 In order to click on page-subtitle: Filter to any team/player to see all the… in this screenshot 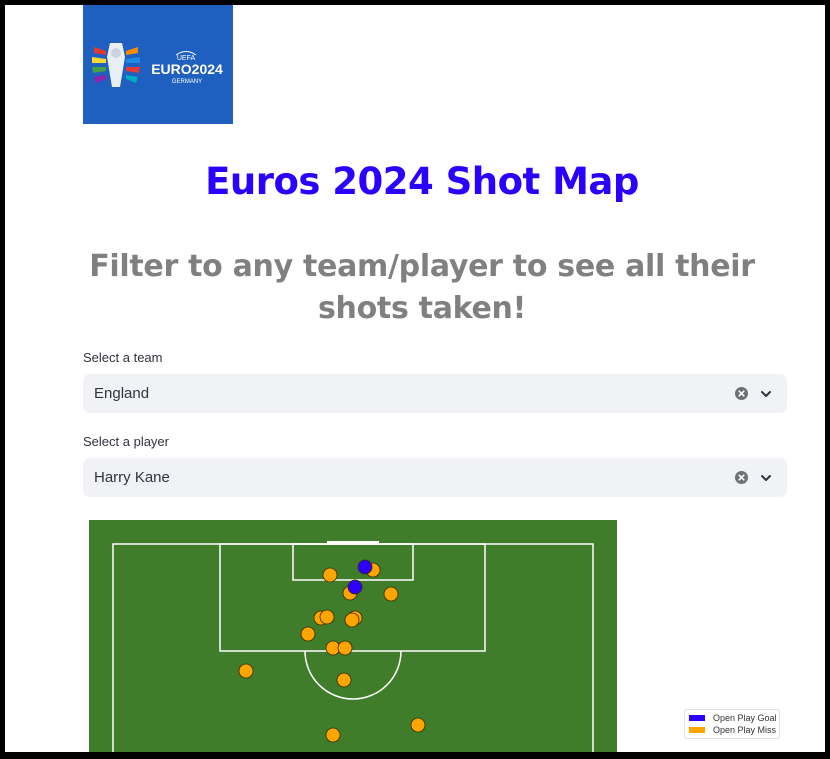, I will do `click(422, 287)`.